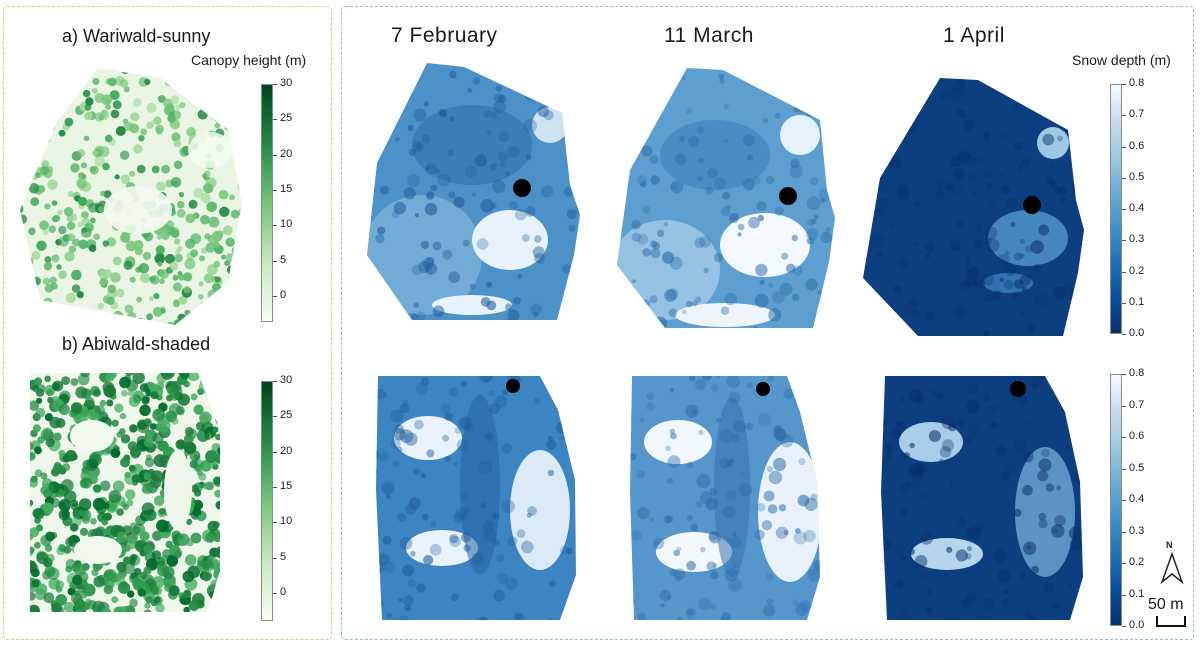 The image size is (1200, 655). I want to click on north-arrow-icon, so click(1172, 568).